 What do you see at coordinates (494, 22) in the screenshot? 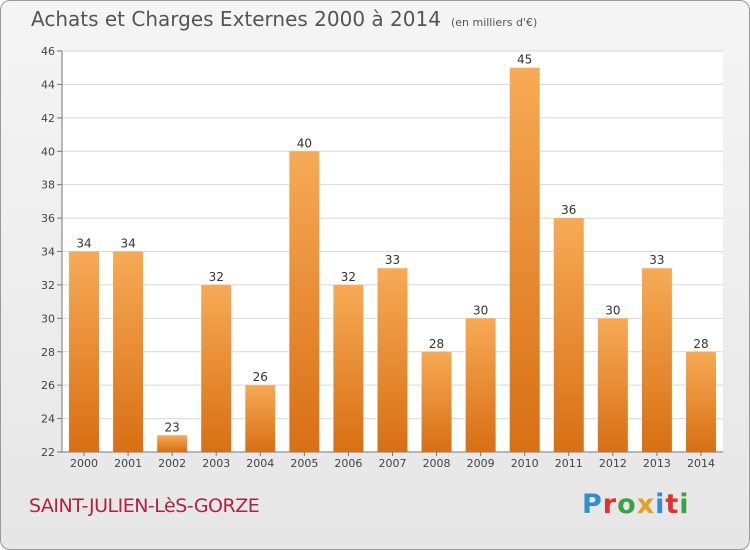
I see `chart-subtitle: (en milliers d'€)` at bounding box center [494, 22].